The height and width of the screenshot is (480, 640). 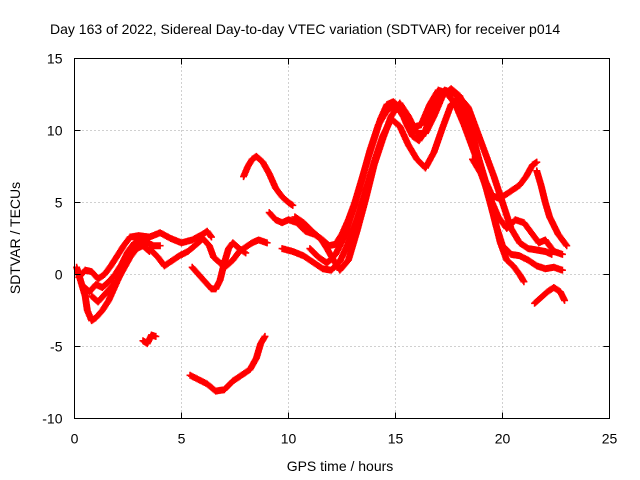 What do you see at coordinates (55, 131) in the screenshot?
I see `y-tick-label: 10` at bounding box center [55, 131].